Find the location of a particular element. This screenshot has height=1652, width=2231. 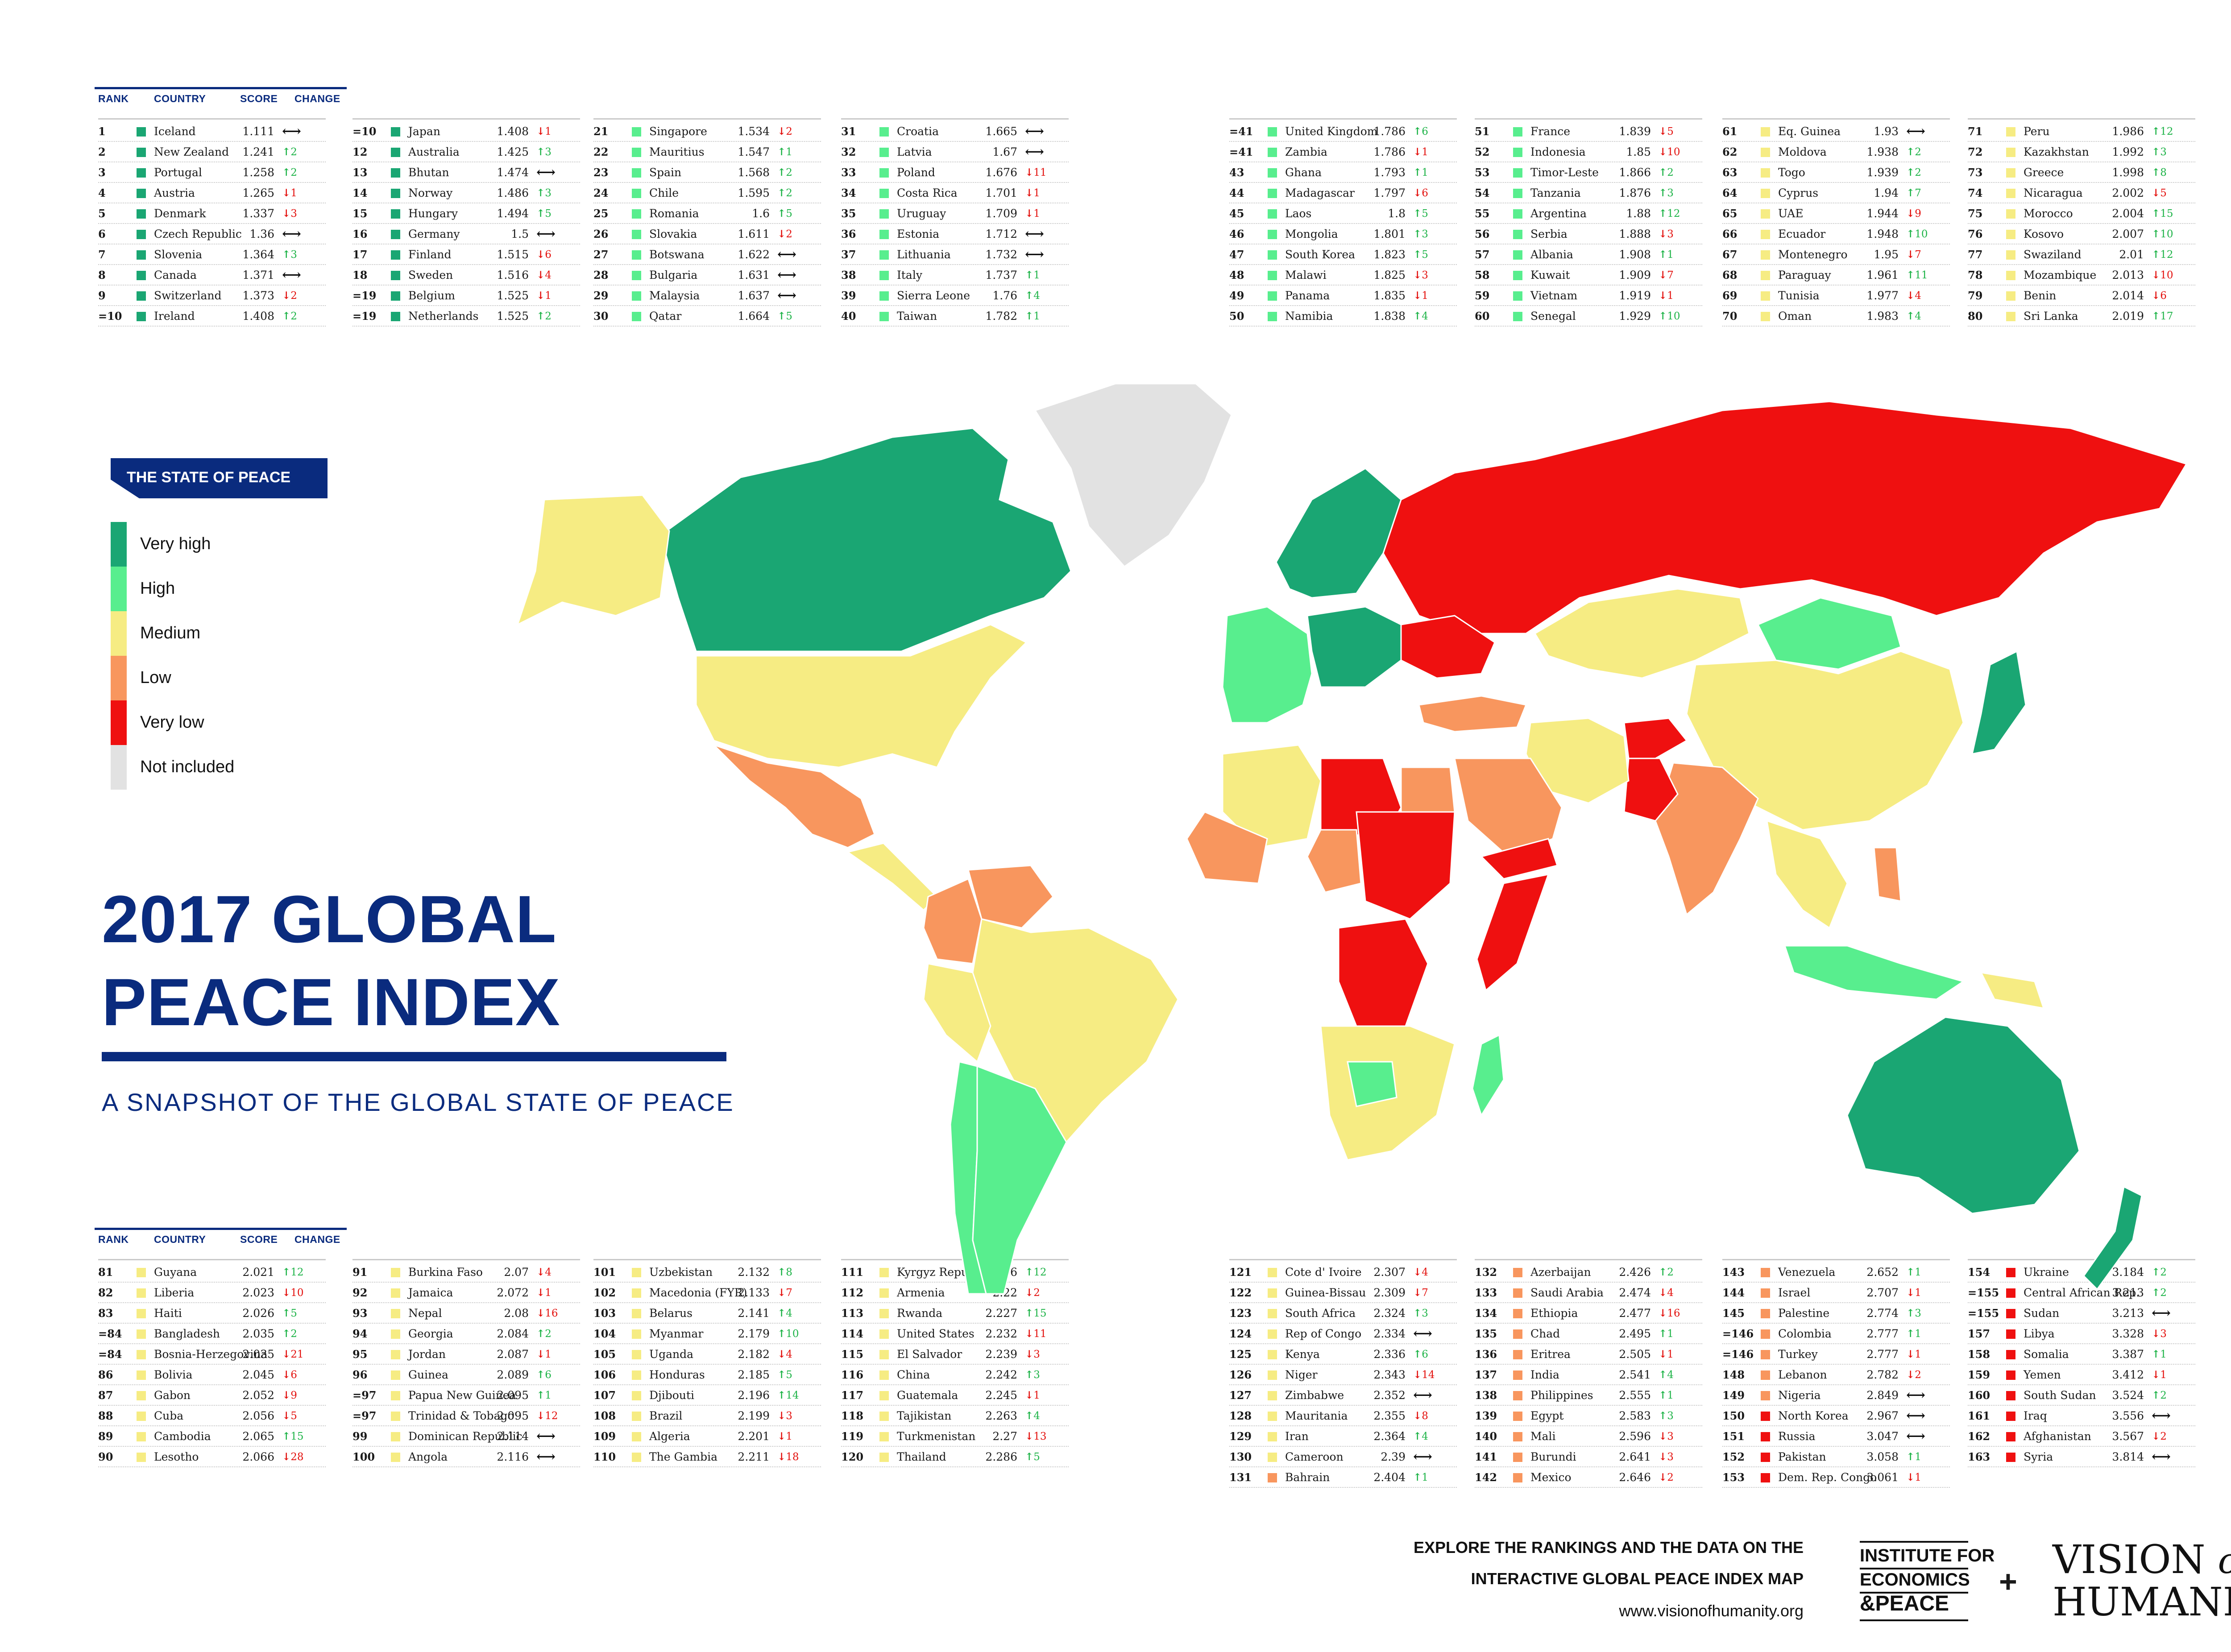

map-region-philippines is located at coordinates (1887, 874).